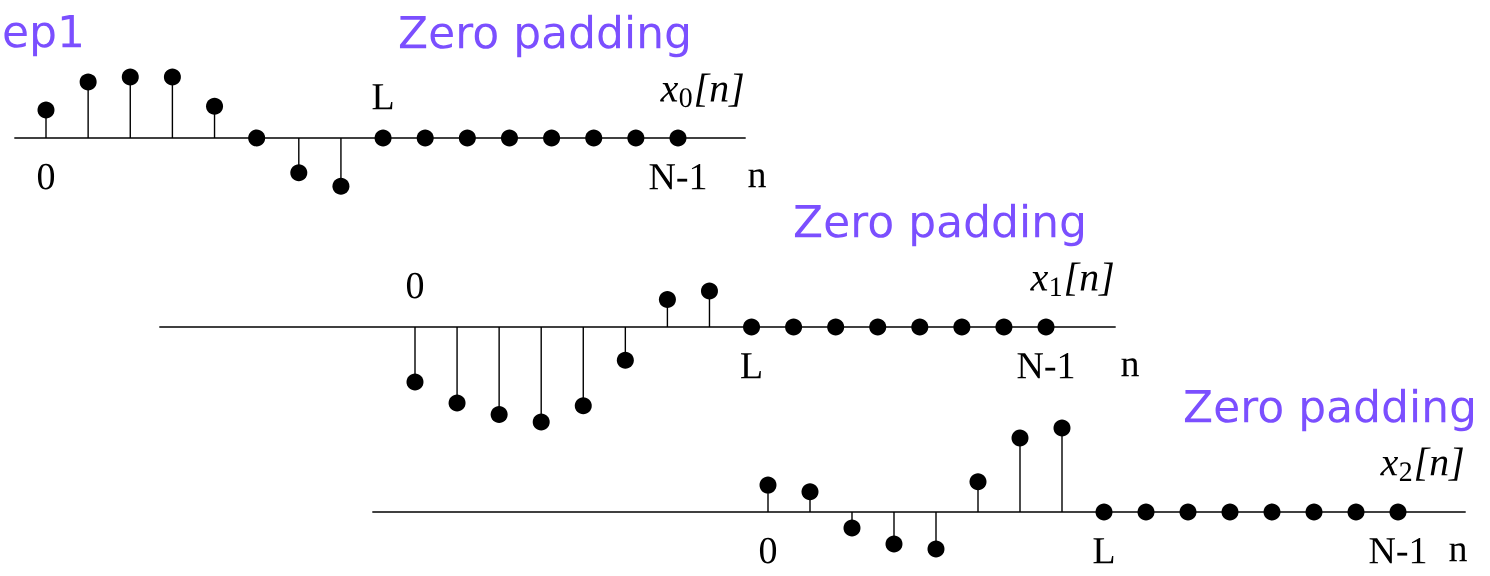  I want to click on series-label: x$_{2}$[n], so click(1421, 464).